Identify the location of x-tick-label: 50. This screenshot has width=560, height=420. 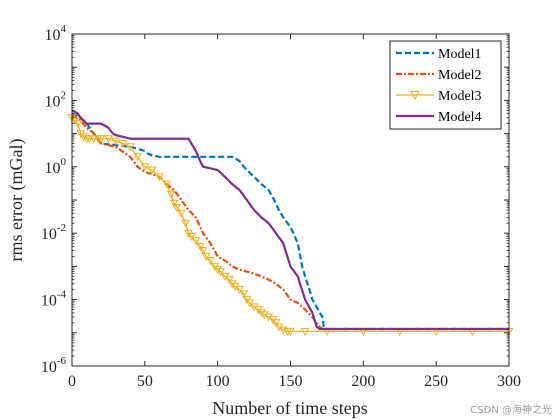
(145, 381).